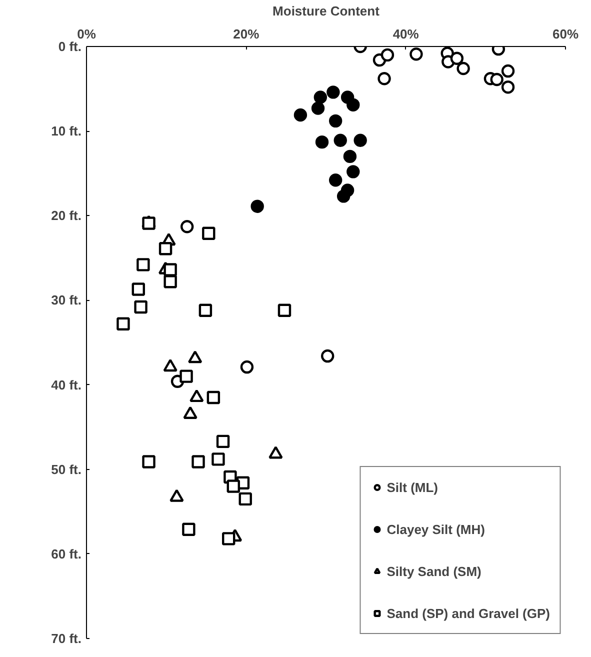 Image resolution: width=591 pixels, height=657 pixels. Describe the element at coordinates (326, 11) in the screenshot. I see `x-axis-title: Moisture Content` at that location.